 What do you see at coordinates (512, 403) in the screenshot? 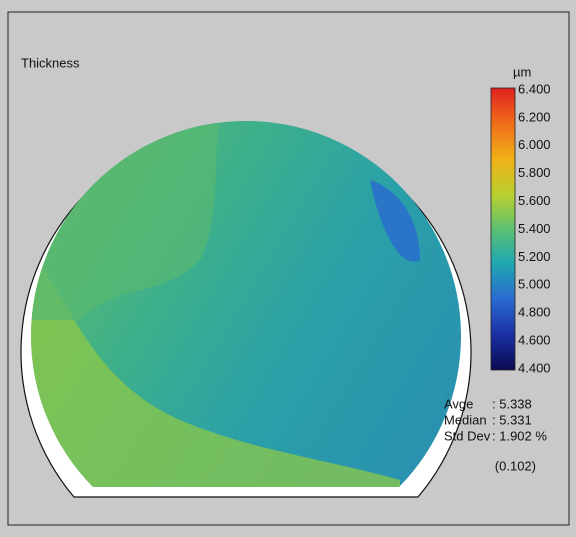
I see `stat-value: : 5.338` at bounding box center [512, 403].